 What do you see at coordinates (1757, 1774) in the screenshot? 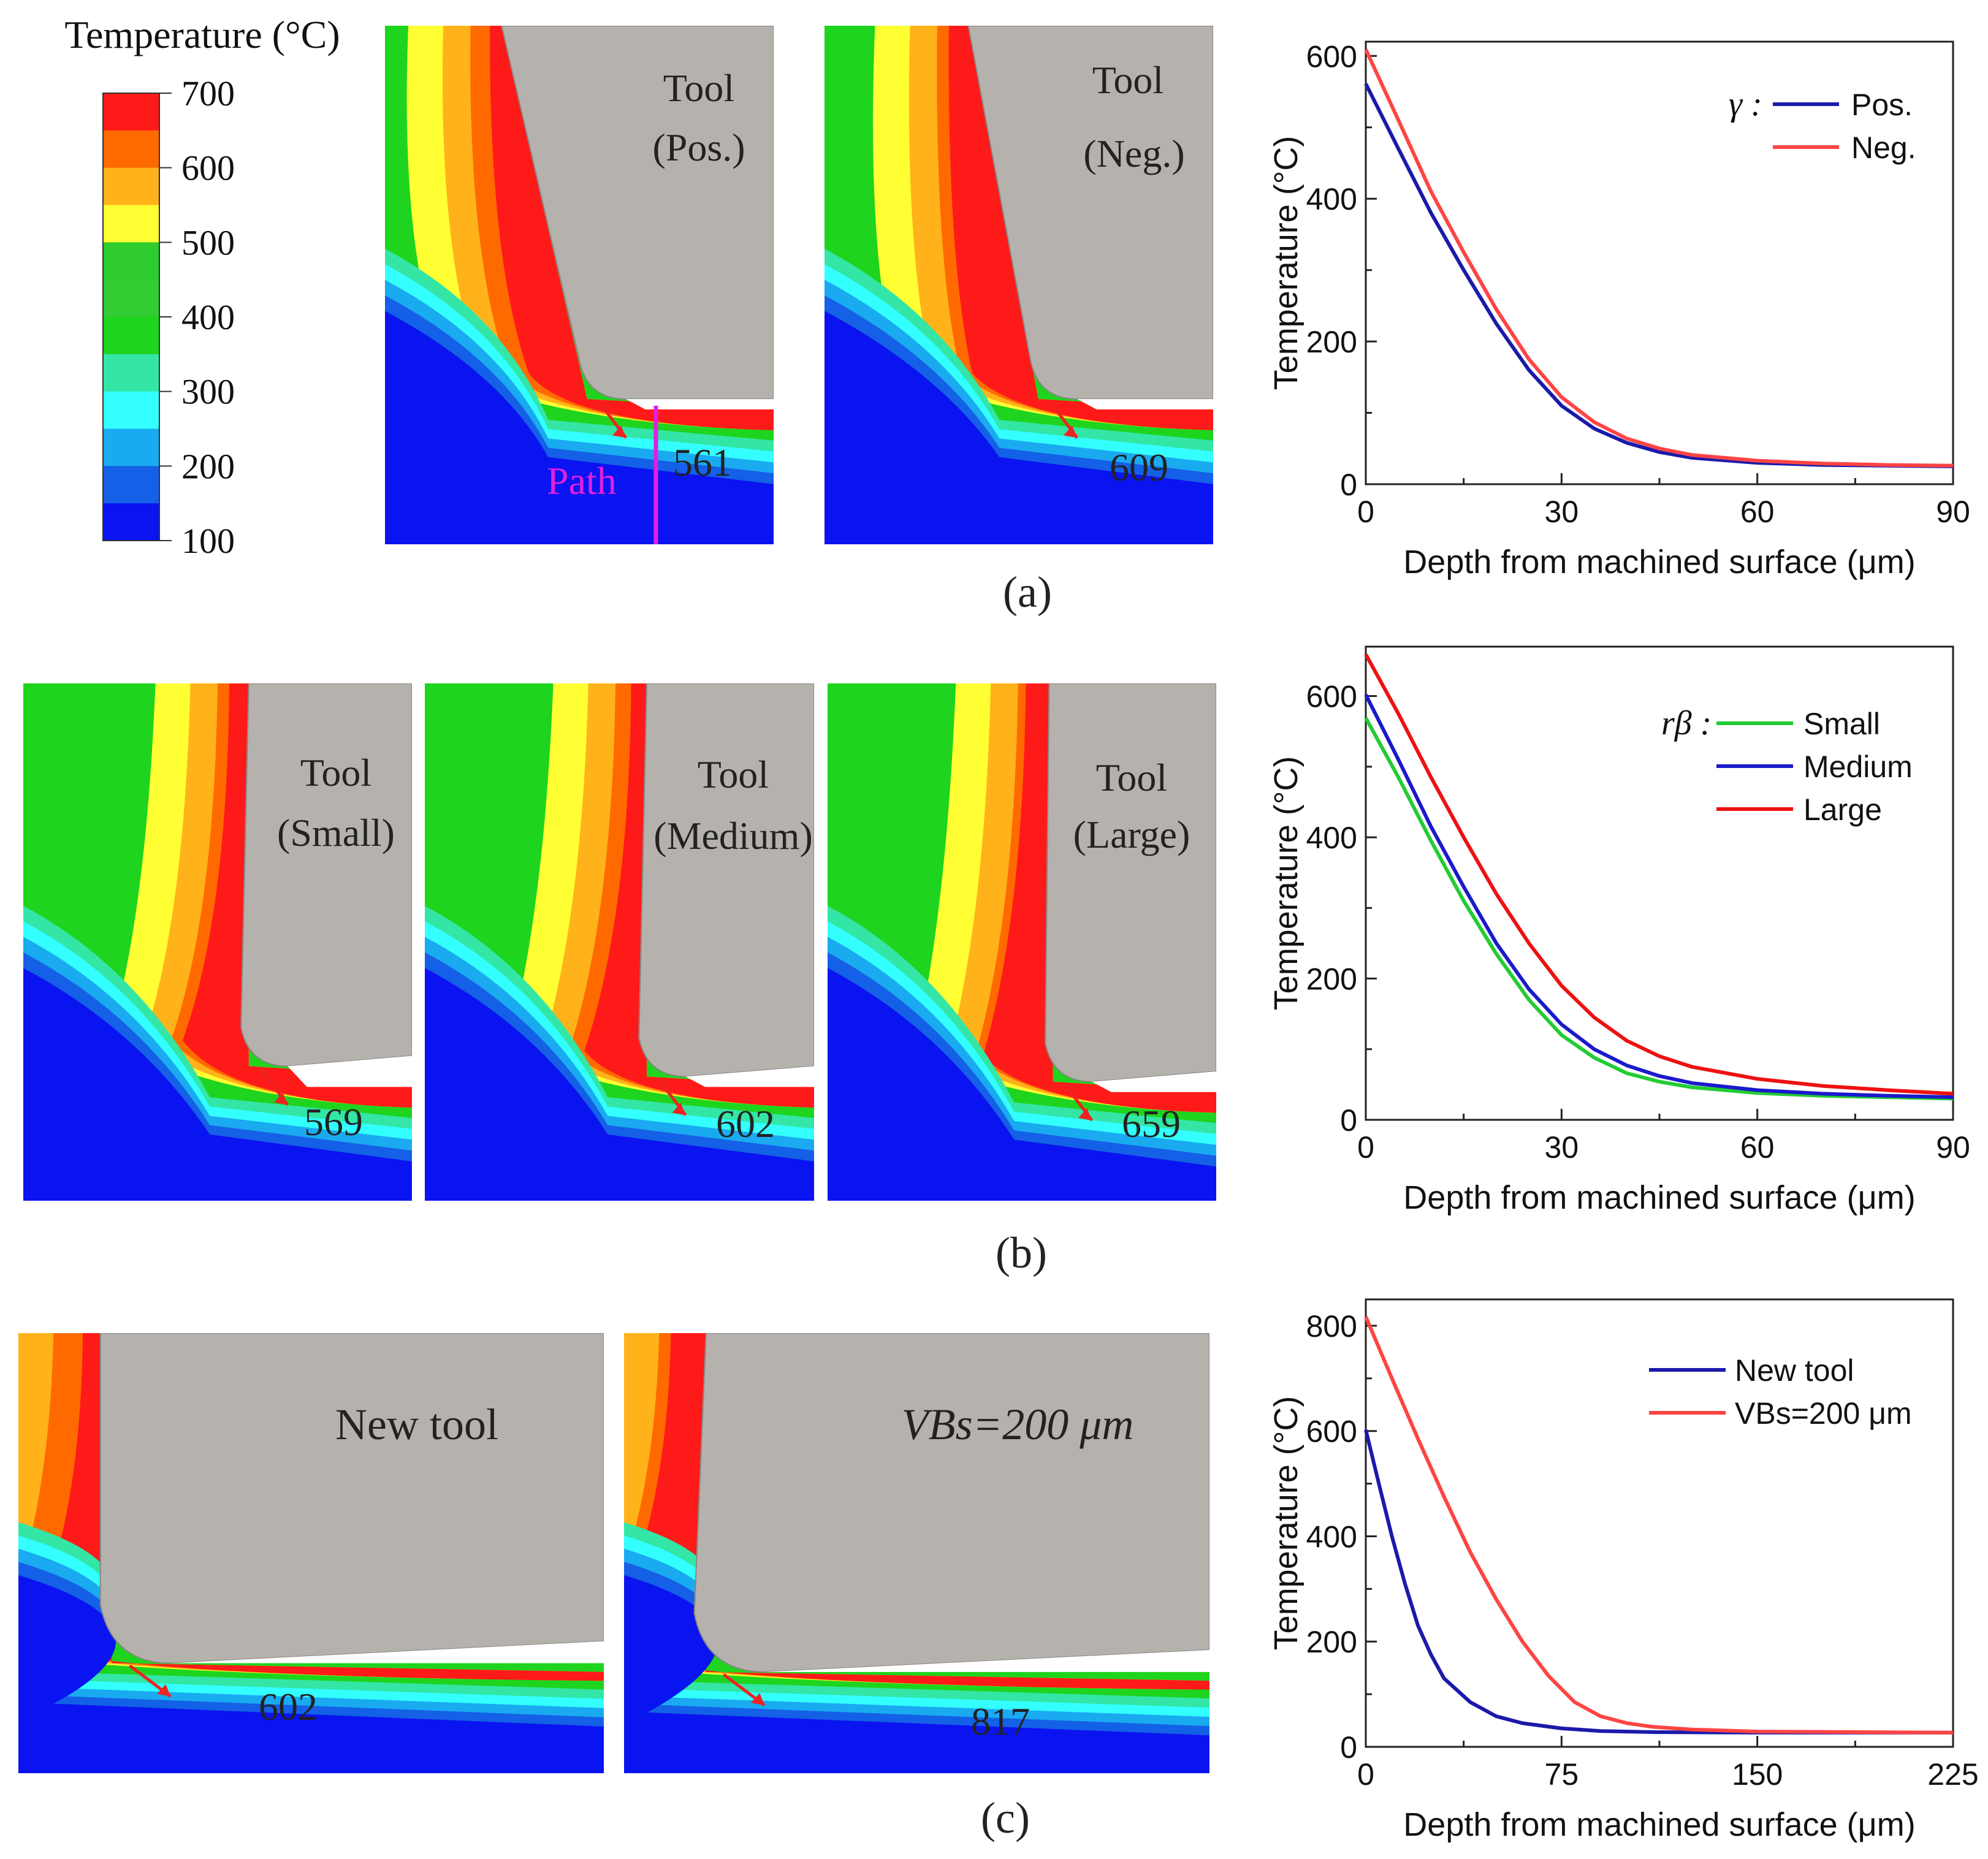
I see `x-tick-label: 150` at bounding box center [1757, 1774].